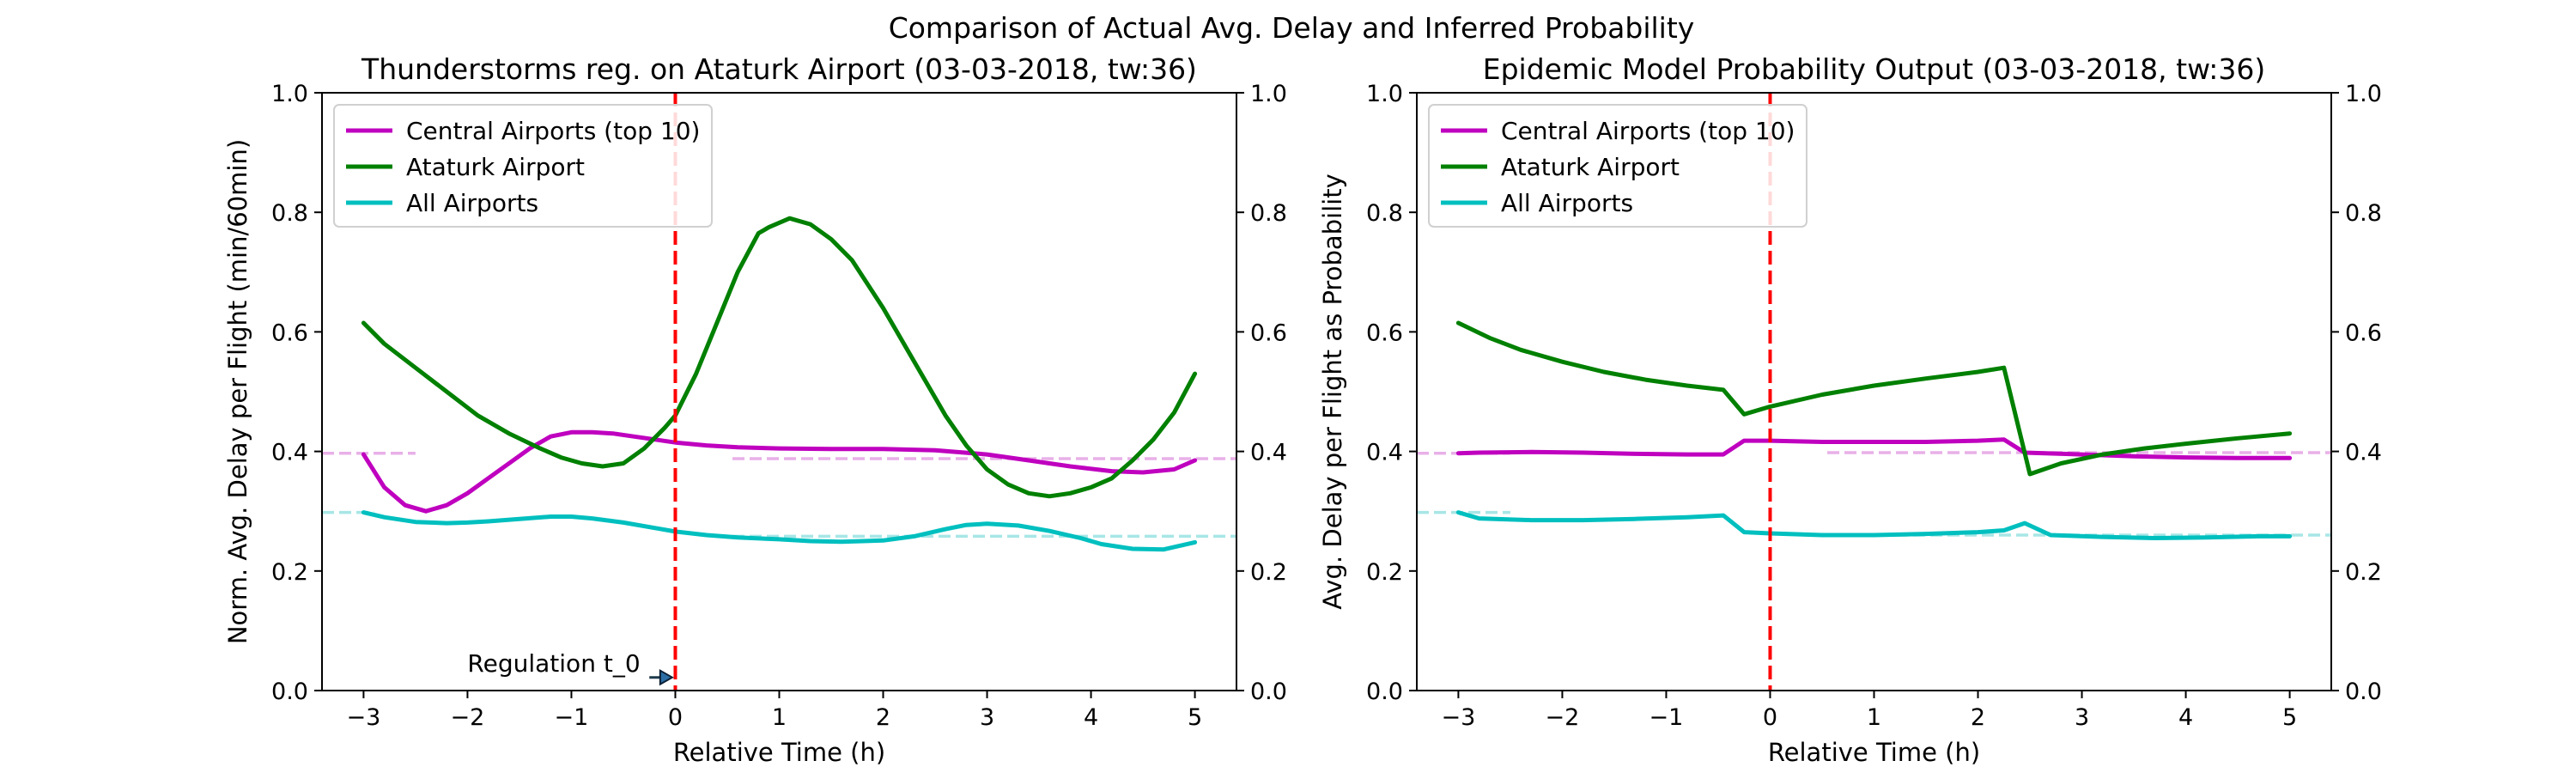 Image resolution: width=2576 pixels, height=773 pixels. What do you see at coordinates (1332, 391) in the screenshot?
I see `y-axis-label: Avg. Delay per Flight as Probability` at bounding box center [1332, 391].